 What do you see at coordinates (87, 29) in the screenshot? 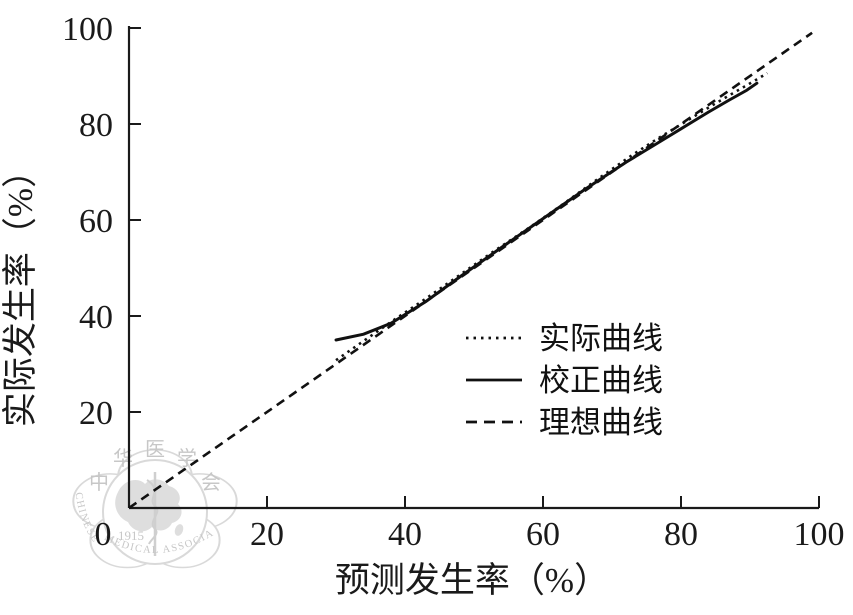
I see `y-tick-label: 100` at bounding box center [87, 29].